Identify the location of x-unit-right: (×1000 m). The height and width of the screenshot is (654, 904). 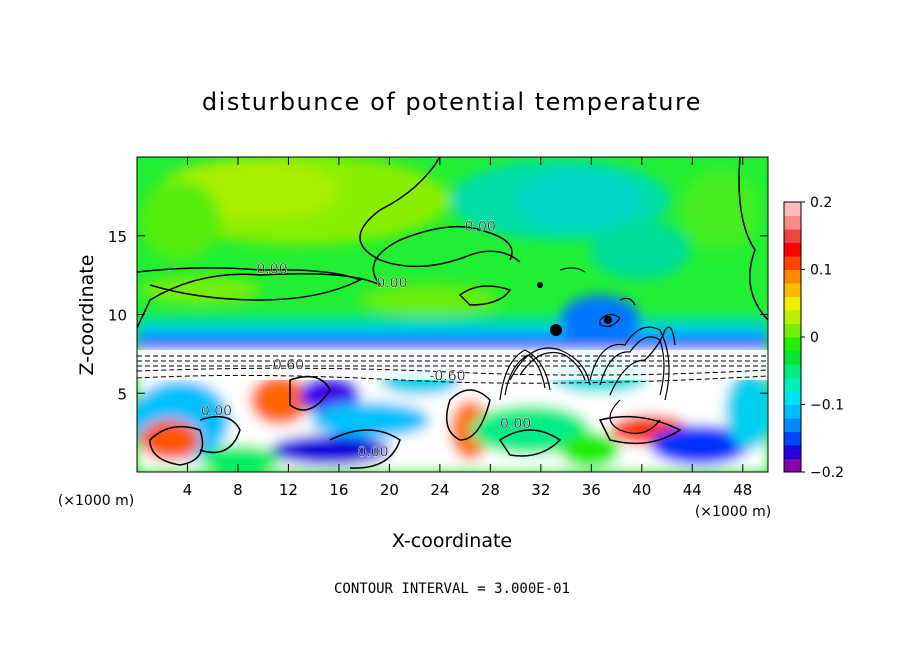
(733, 512).